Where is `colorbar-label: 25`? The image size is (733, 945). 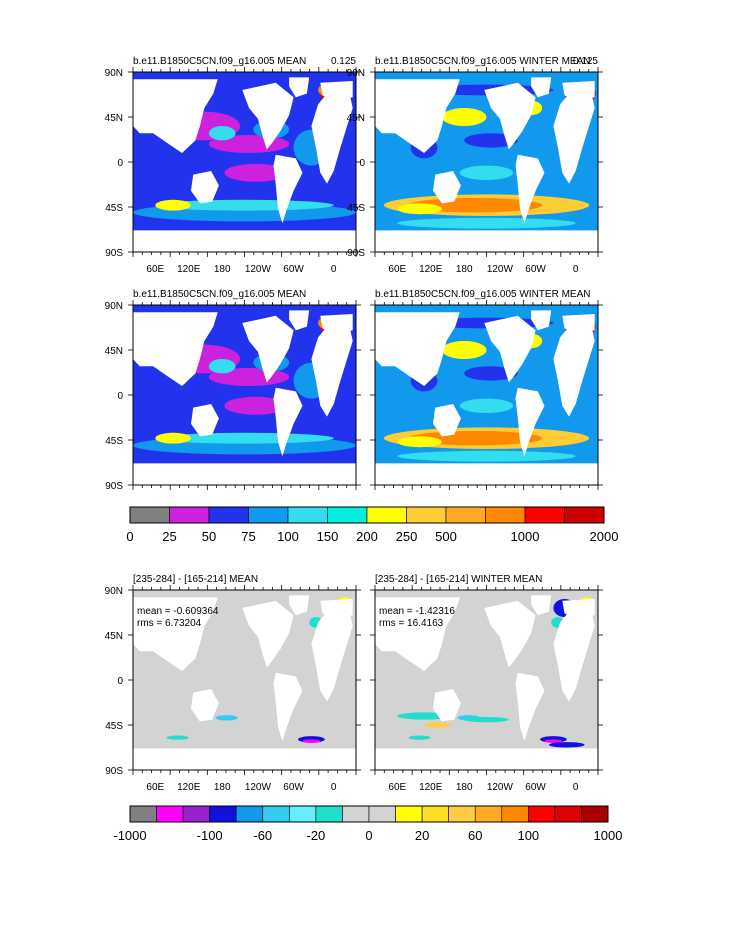
colorbar-label: 25 is located at coordinates (169, 536).